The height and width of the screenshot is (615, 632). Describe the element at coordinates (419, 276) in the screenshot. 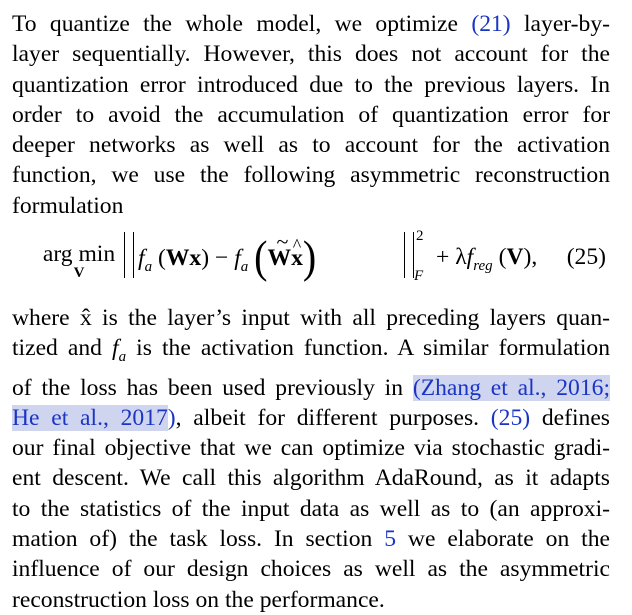

I see `norm-subscript: F` at that location.